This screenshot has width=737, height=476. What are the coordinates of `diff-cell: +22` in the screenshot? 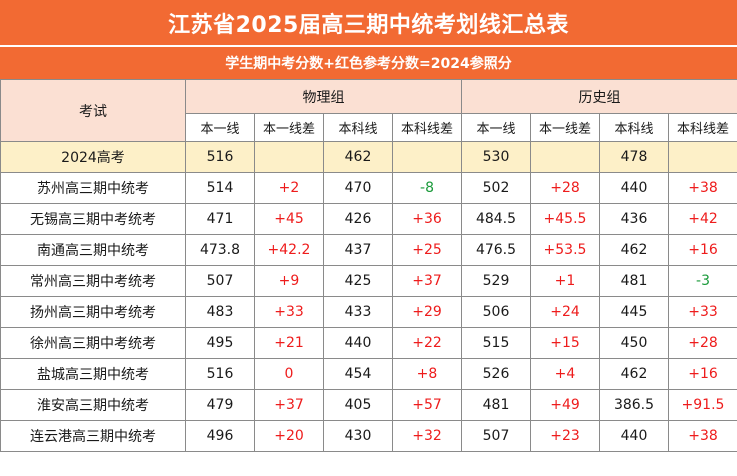 It's located at (427, 343).